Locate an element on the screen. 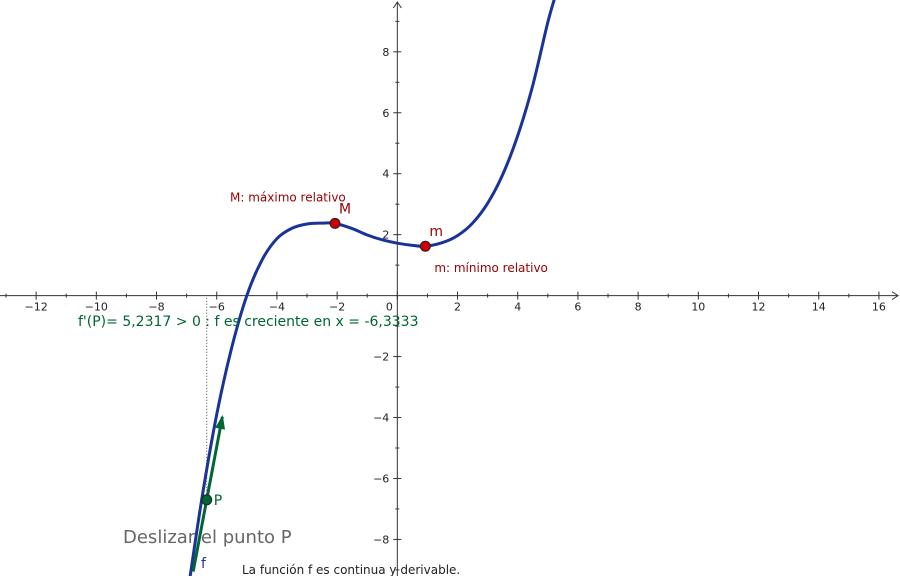 The width and height of the screenshot is (900, 576). x-tick-label: 14 is located at coordinates (819, 307).